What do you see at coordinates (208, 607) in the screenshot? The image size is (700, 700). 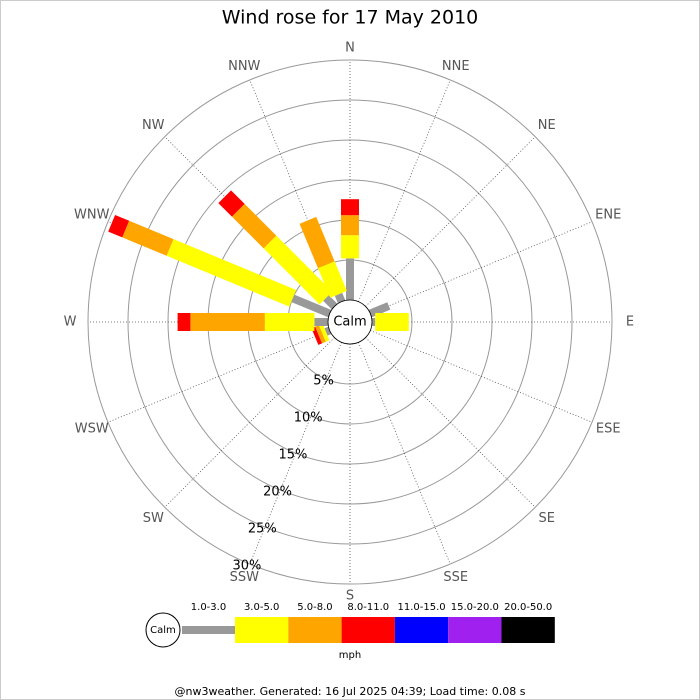 I see `legend-label: 1.0-3.0` at bounding box center [208, 607].